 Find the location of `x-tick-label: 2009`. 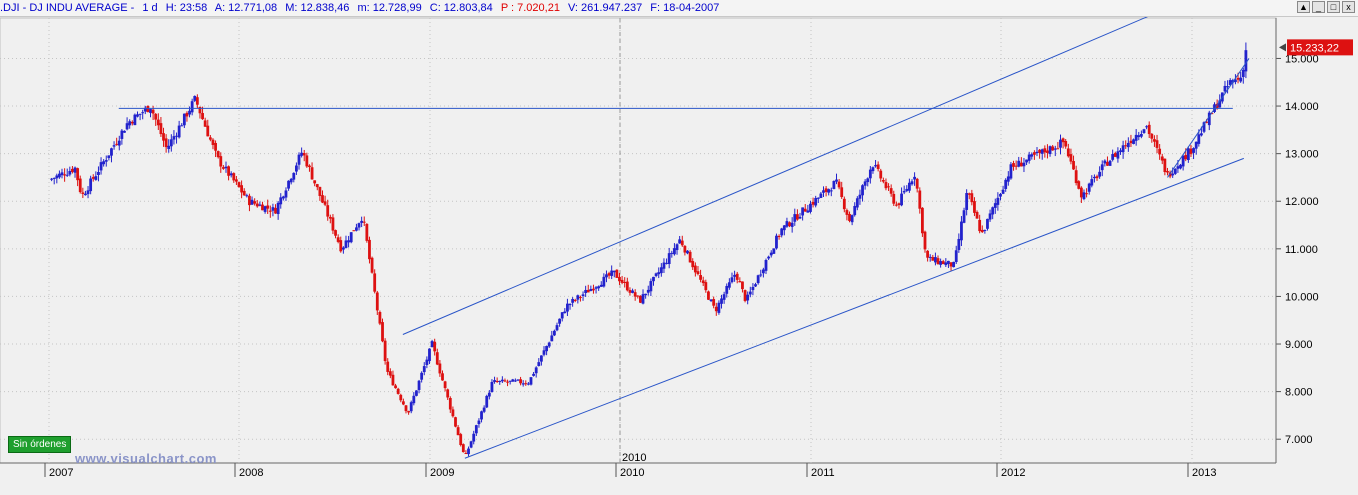

x-tick-label: 2009 is located at coordinates (442, 473).